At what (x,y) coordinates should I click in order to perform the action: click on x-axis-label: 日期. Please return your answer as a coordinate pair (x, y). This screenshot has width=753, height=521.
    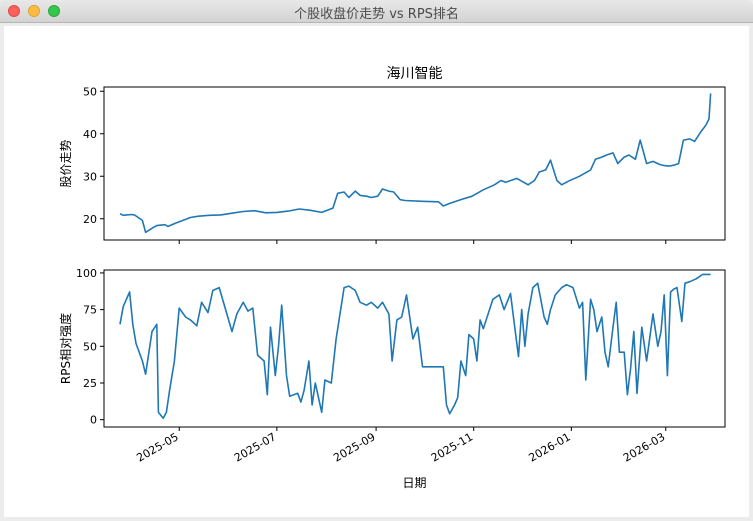
    Looking at the image, I should click on (414, 483).